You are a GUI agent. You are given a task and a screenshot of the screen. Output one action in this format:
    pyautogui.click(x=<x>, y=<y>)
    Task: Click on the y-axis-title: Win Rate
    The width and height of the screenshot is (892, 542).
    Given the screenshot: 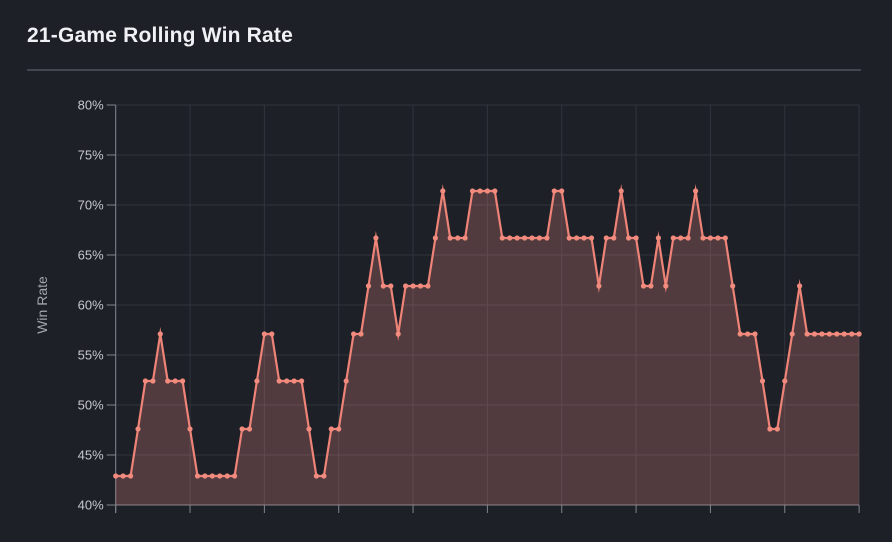 What is the action you would take?
    pyautogui.click(x=42, y=305)
    